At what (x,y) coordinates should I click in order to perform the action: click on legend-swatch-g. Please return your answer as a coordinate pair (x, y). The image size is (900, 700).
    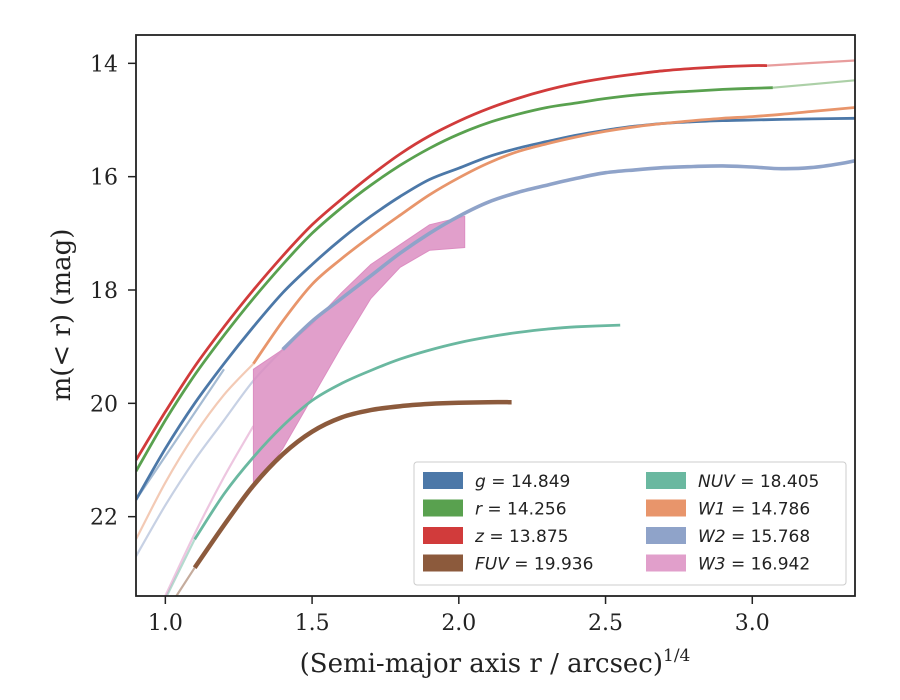
    Looking at the image, I should click on (443, 480).